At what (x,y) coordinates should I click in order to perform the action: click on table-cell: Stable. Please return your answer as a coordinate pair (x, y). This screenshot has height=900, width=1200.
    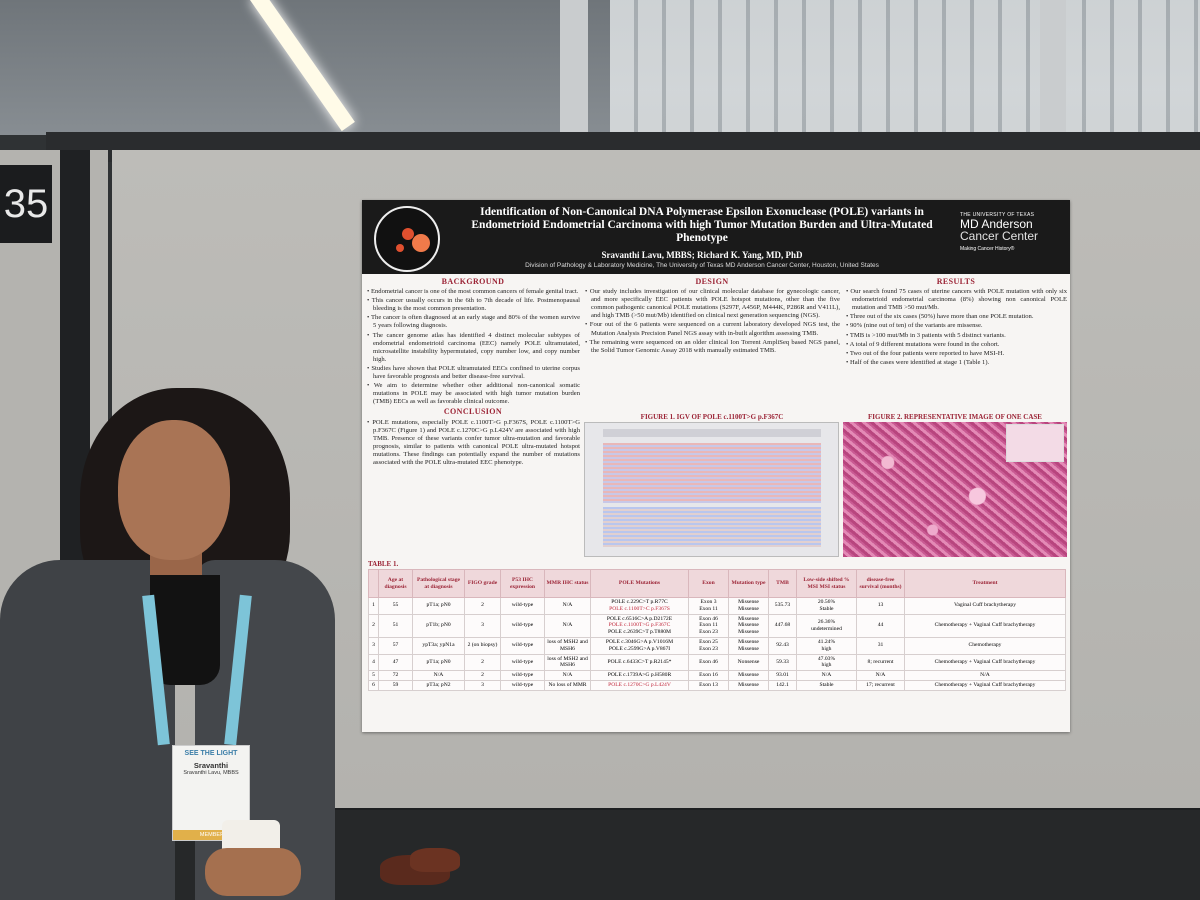
    Looking at the image, I should click on (826, 685).